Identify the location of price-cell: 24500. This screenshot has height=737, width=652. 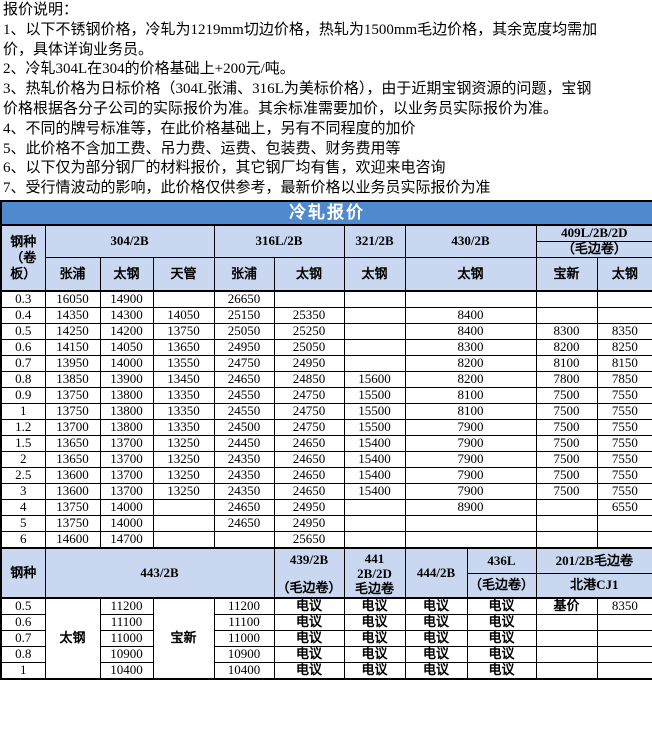
(244, 428).